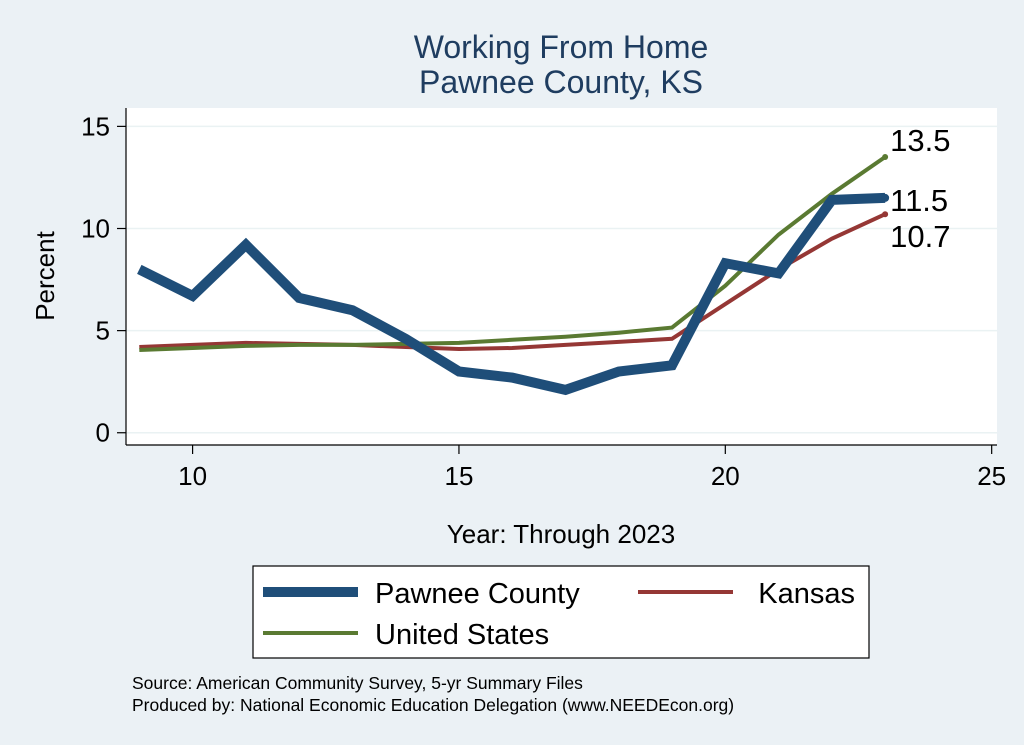 This screenshot has height=745, width=1024. I want to click on y-axis-title: Percent, so click(45, 275).